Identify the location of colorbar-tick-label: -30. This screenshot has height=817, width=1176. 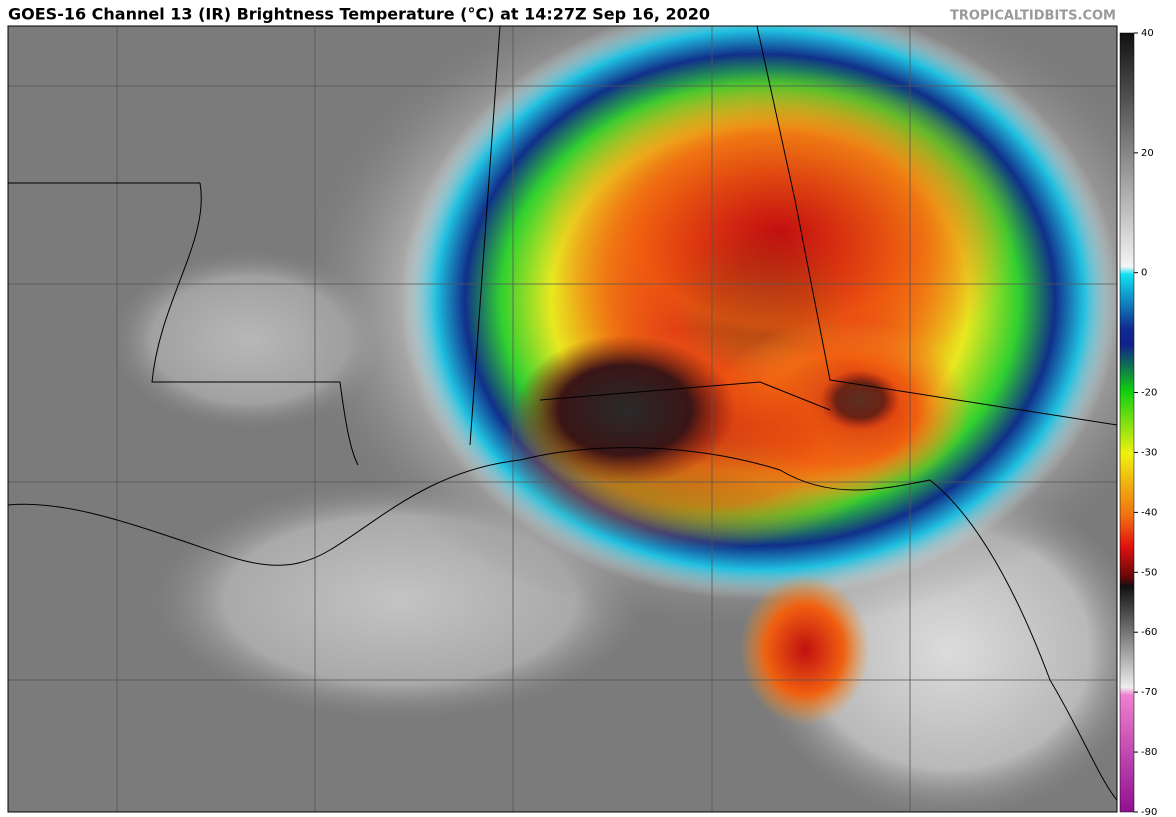
(1149, 452).